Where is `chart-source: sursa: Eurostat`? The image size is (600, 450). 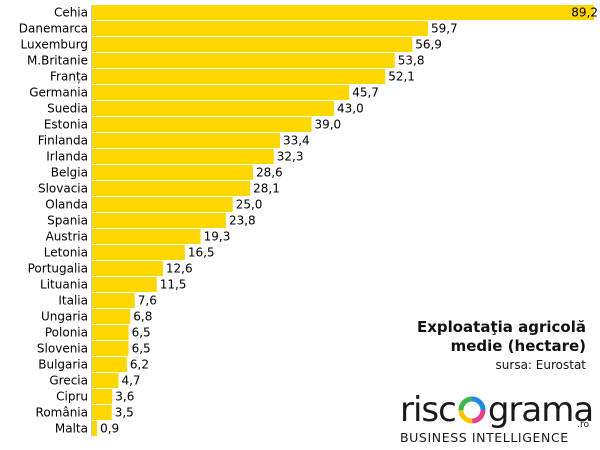
chart-source: sursa: Eurostat is located at coordinates (540, 365).